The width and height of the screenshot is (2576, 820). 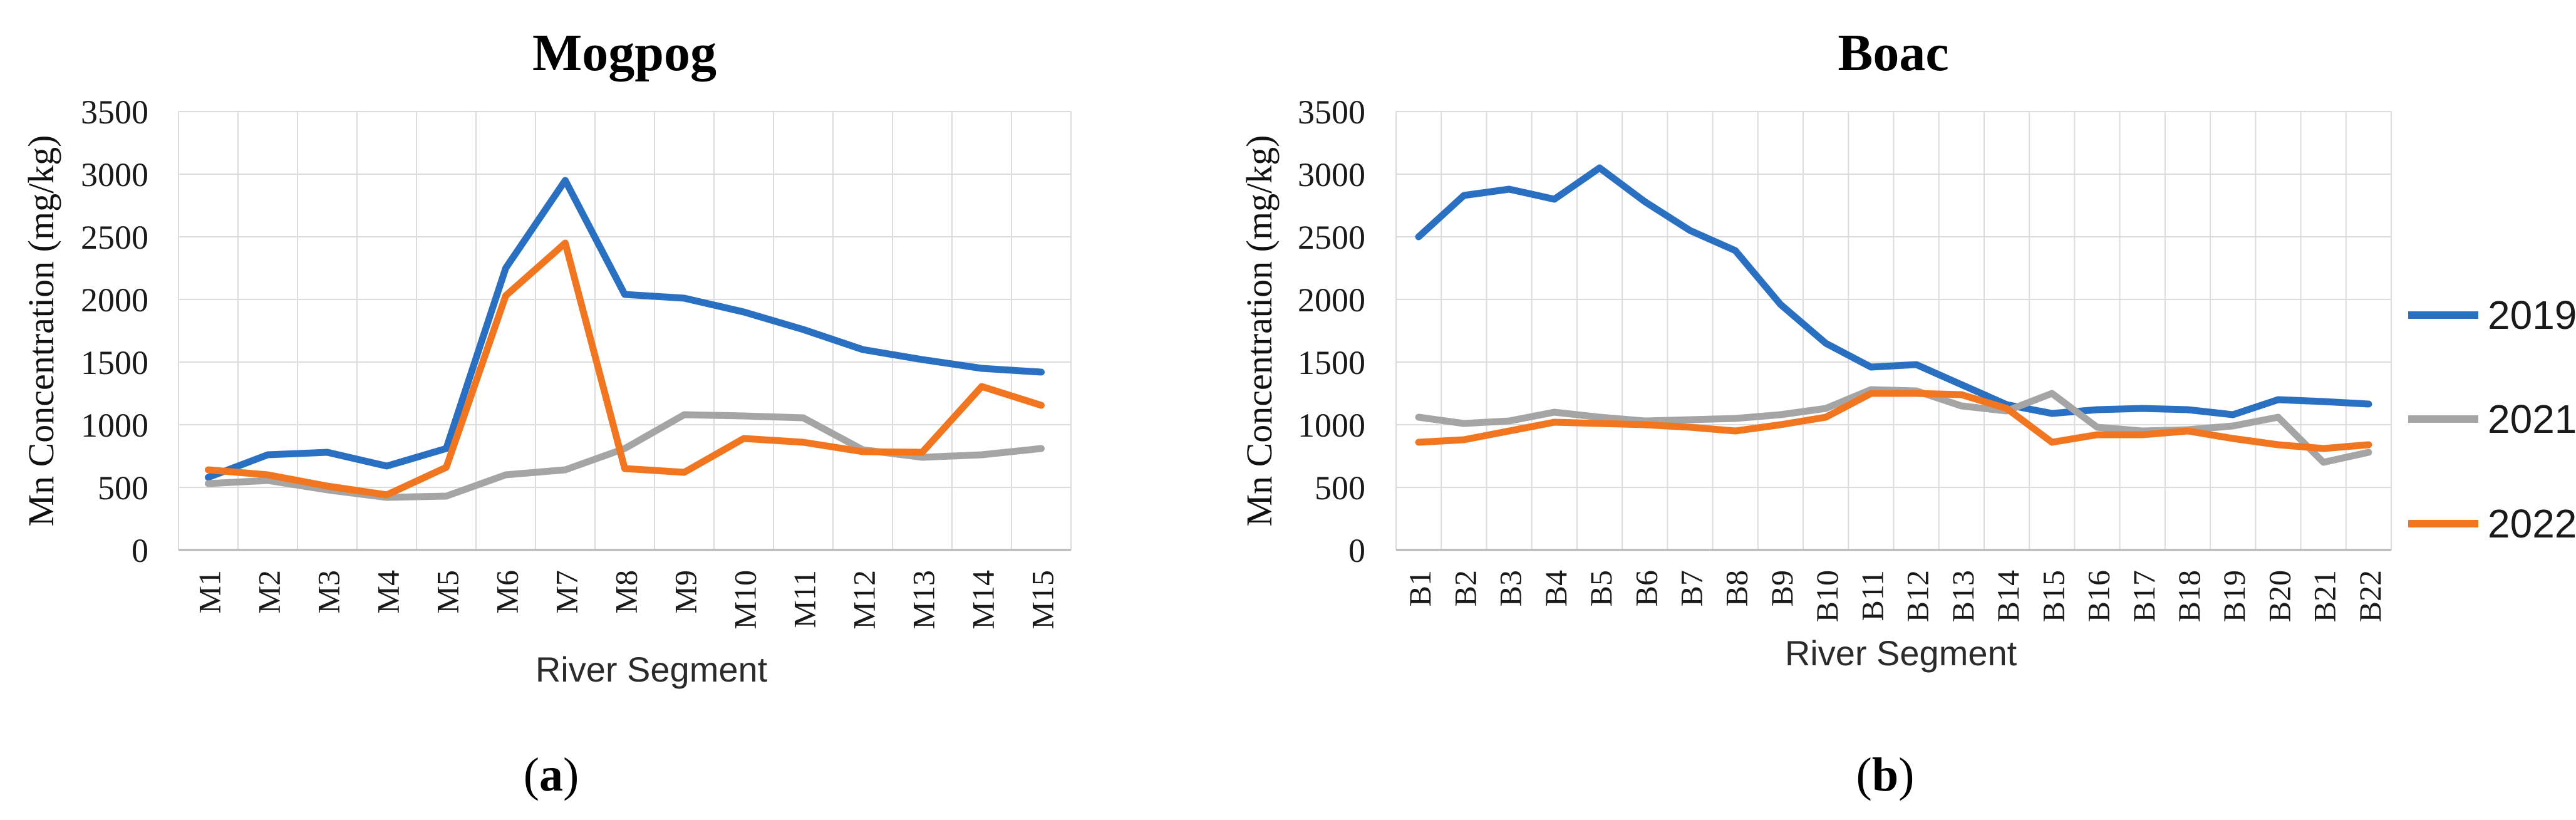 I want to click on chart-b-y-axis-title: Mn Concentration (mg/kg), so click(x=1259, y=331).